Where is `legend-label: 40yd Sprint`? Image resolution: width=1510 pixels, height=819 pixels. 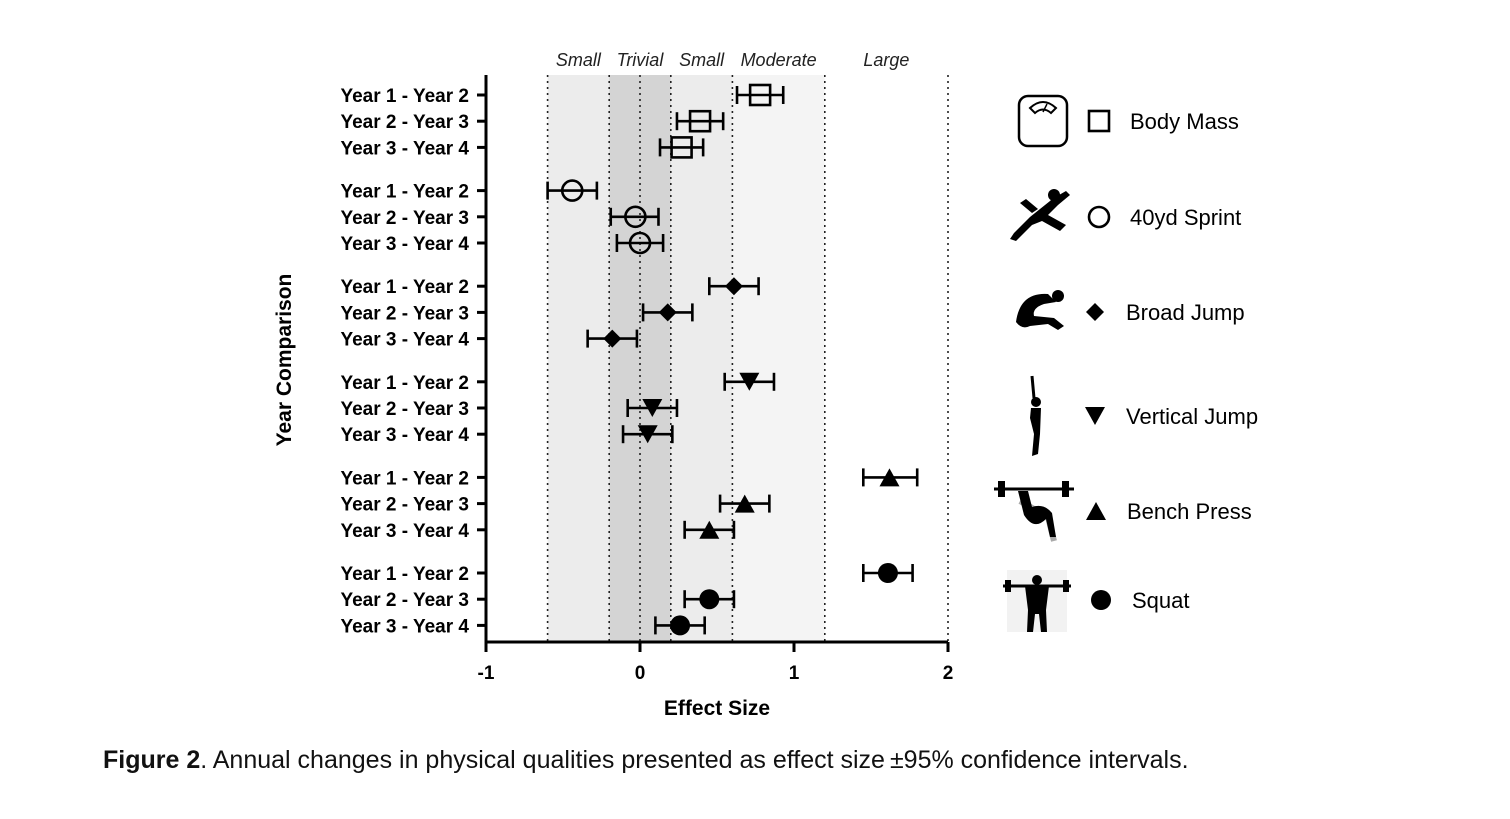 legend-label: 40yd Sprint is located at coordinates (1185, 217).